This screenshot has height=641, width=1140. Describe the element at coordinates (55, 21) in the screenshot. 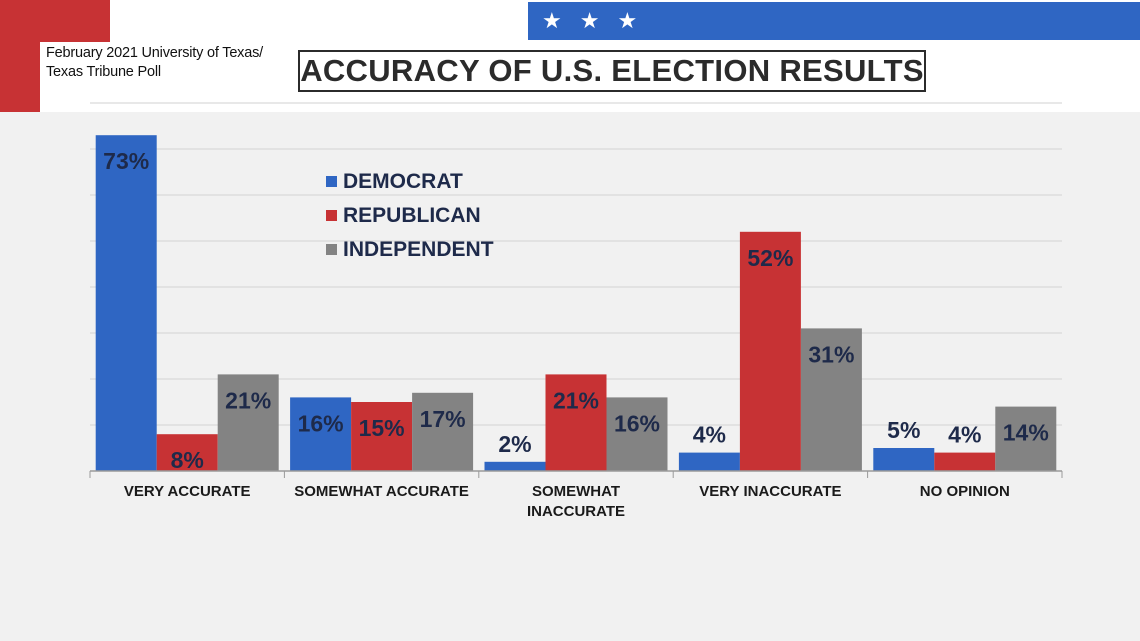

I see `red-accent-block` at that location.